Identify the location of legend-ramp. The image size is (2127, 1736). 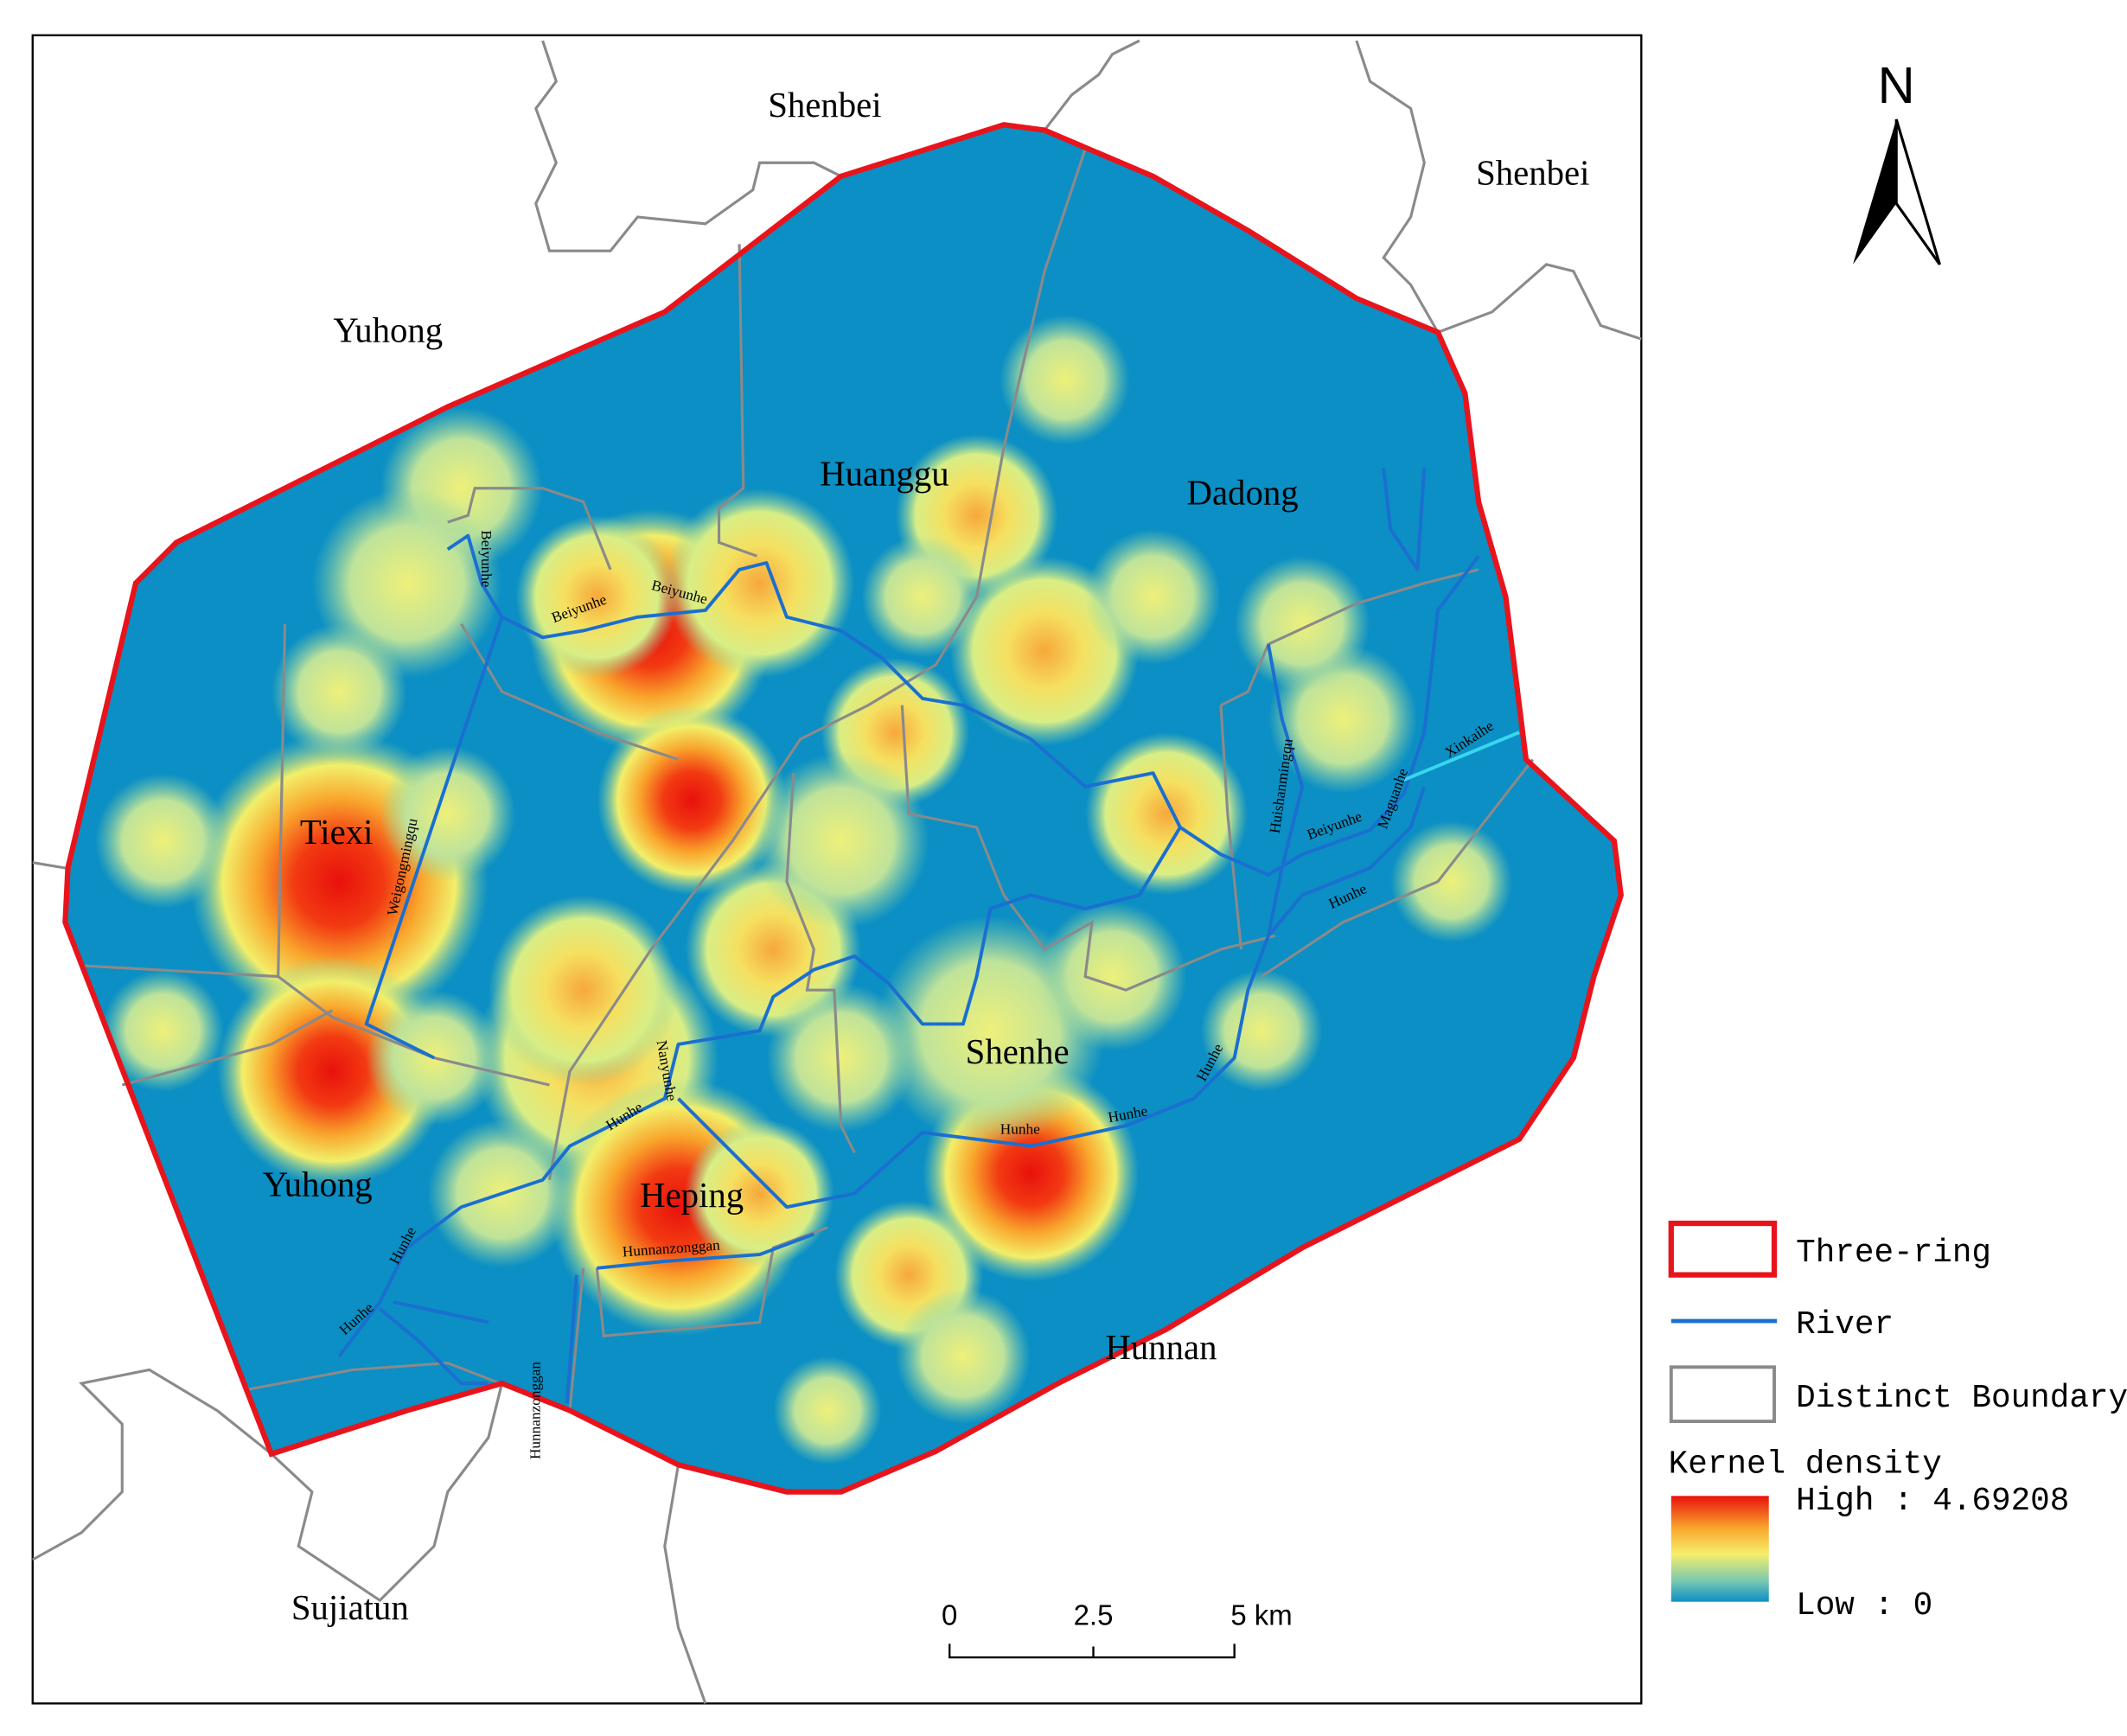
(1719, 1549).